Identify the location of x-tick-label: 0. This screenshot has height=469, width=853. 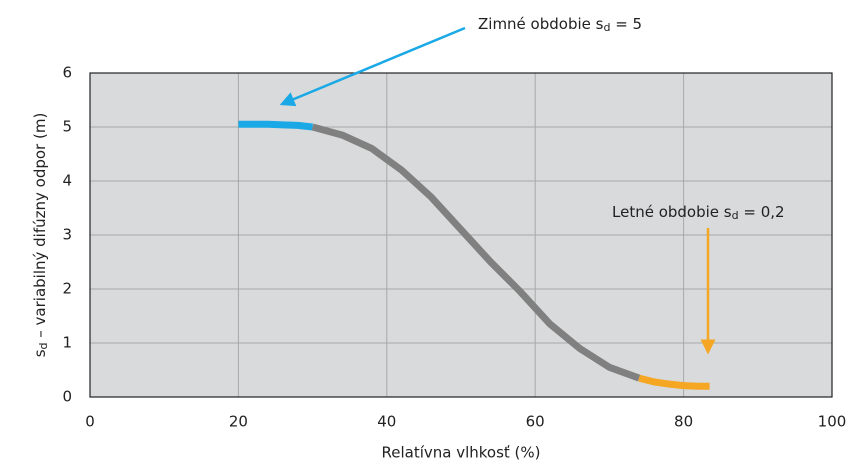
(90, 422).